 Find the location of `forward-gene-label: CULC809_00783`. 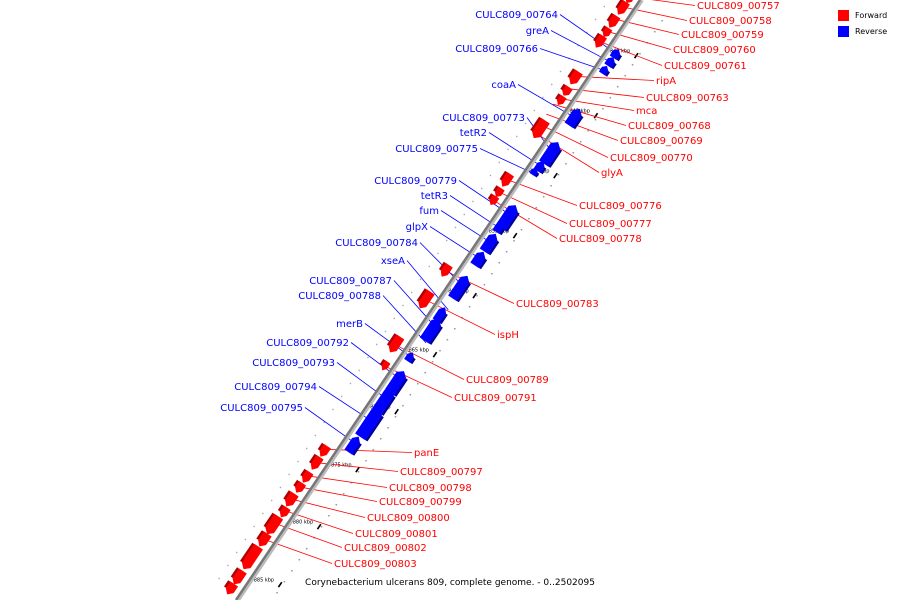

forward-gene-label: CULC809_00783 is located at coordinates (557, 304).